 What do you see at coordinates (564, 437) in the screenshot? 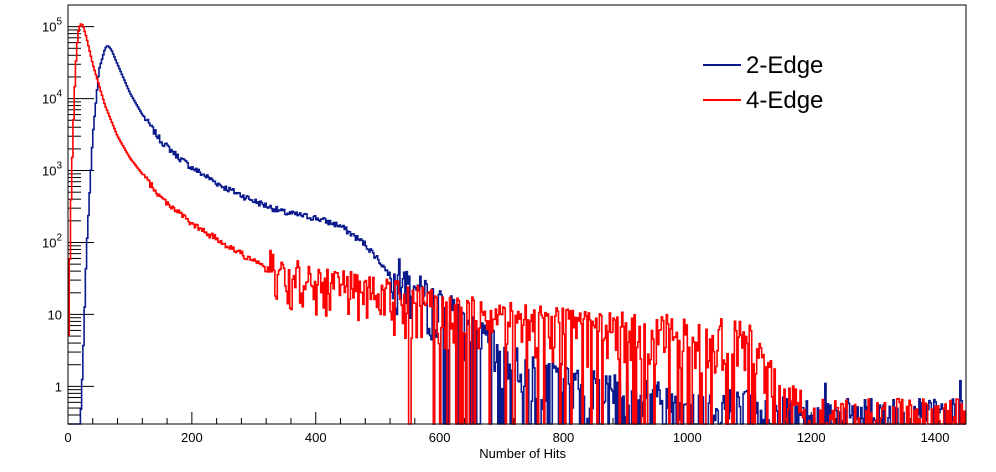
I see `x-tick-label: 800` at bounding box center [564, 437].